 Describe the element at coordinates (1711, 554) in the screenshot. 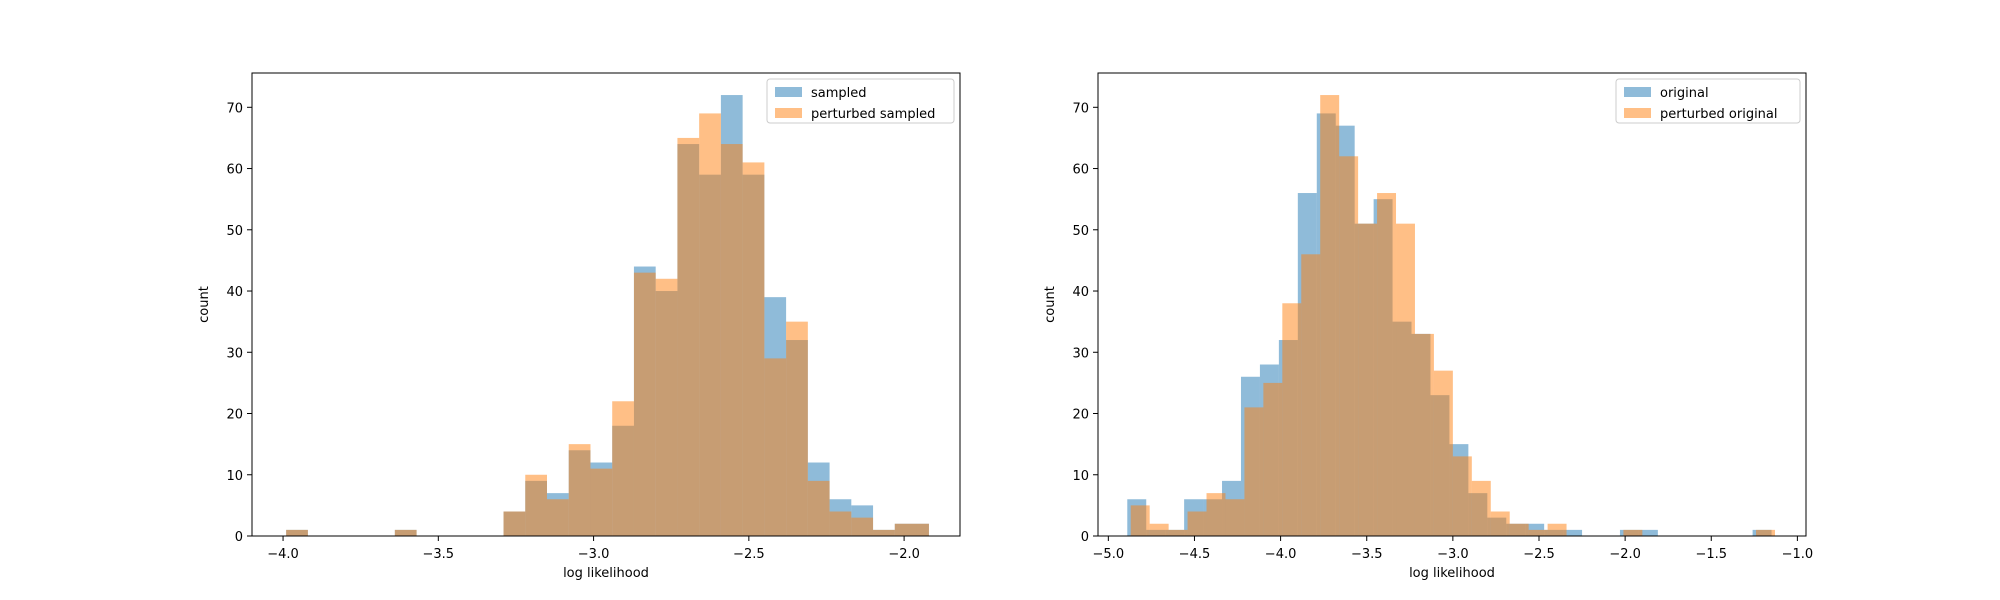

I see `x-tick-label: −1.5` at that location.